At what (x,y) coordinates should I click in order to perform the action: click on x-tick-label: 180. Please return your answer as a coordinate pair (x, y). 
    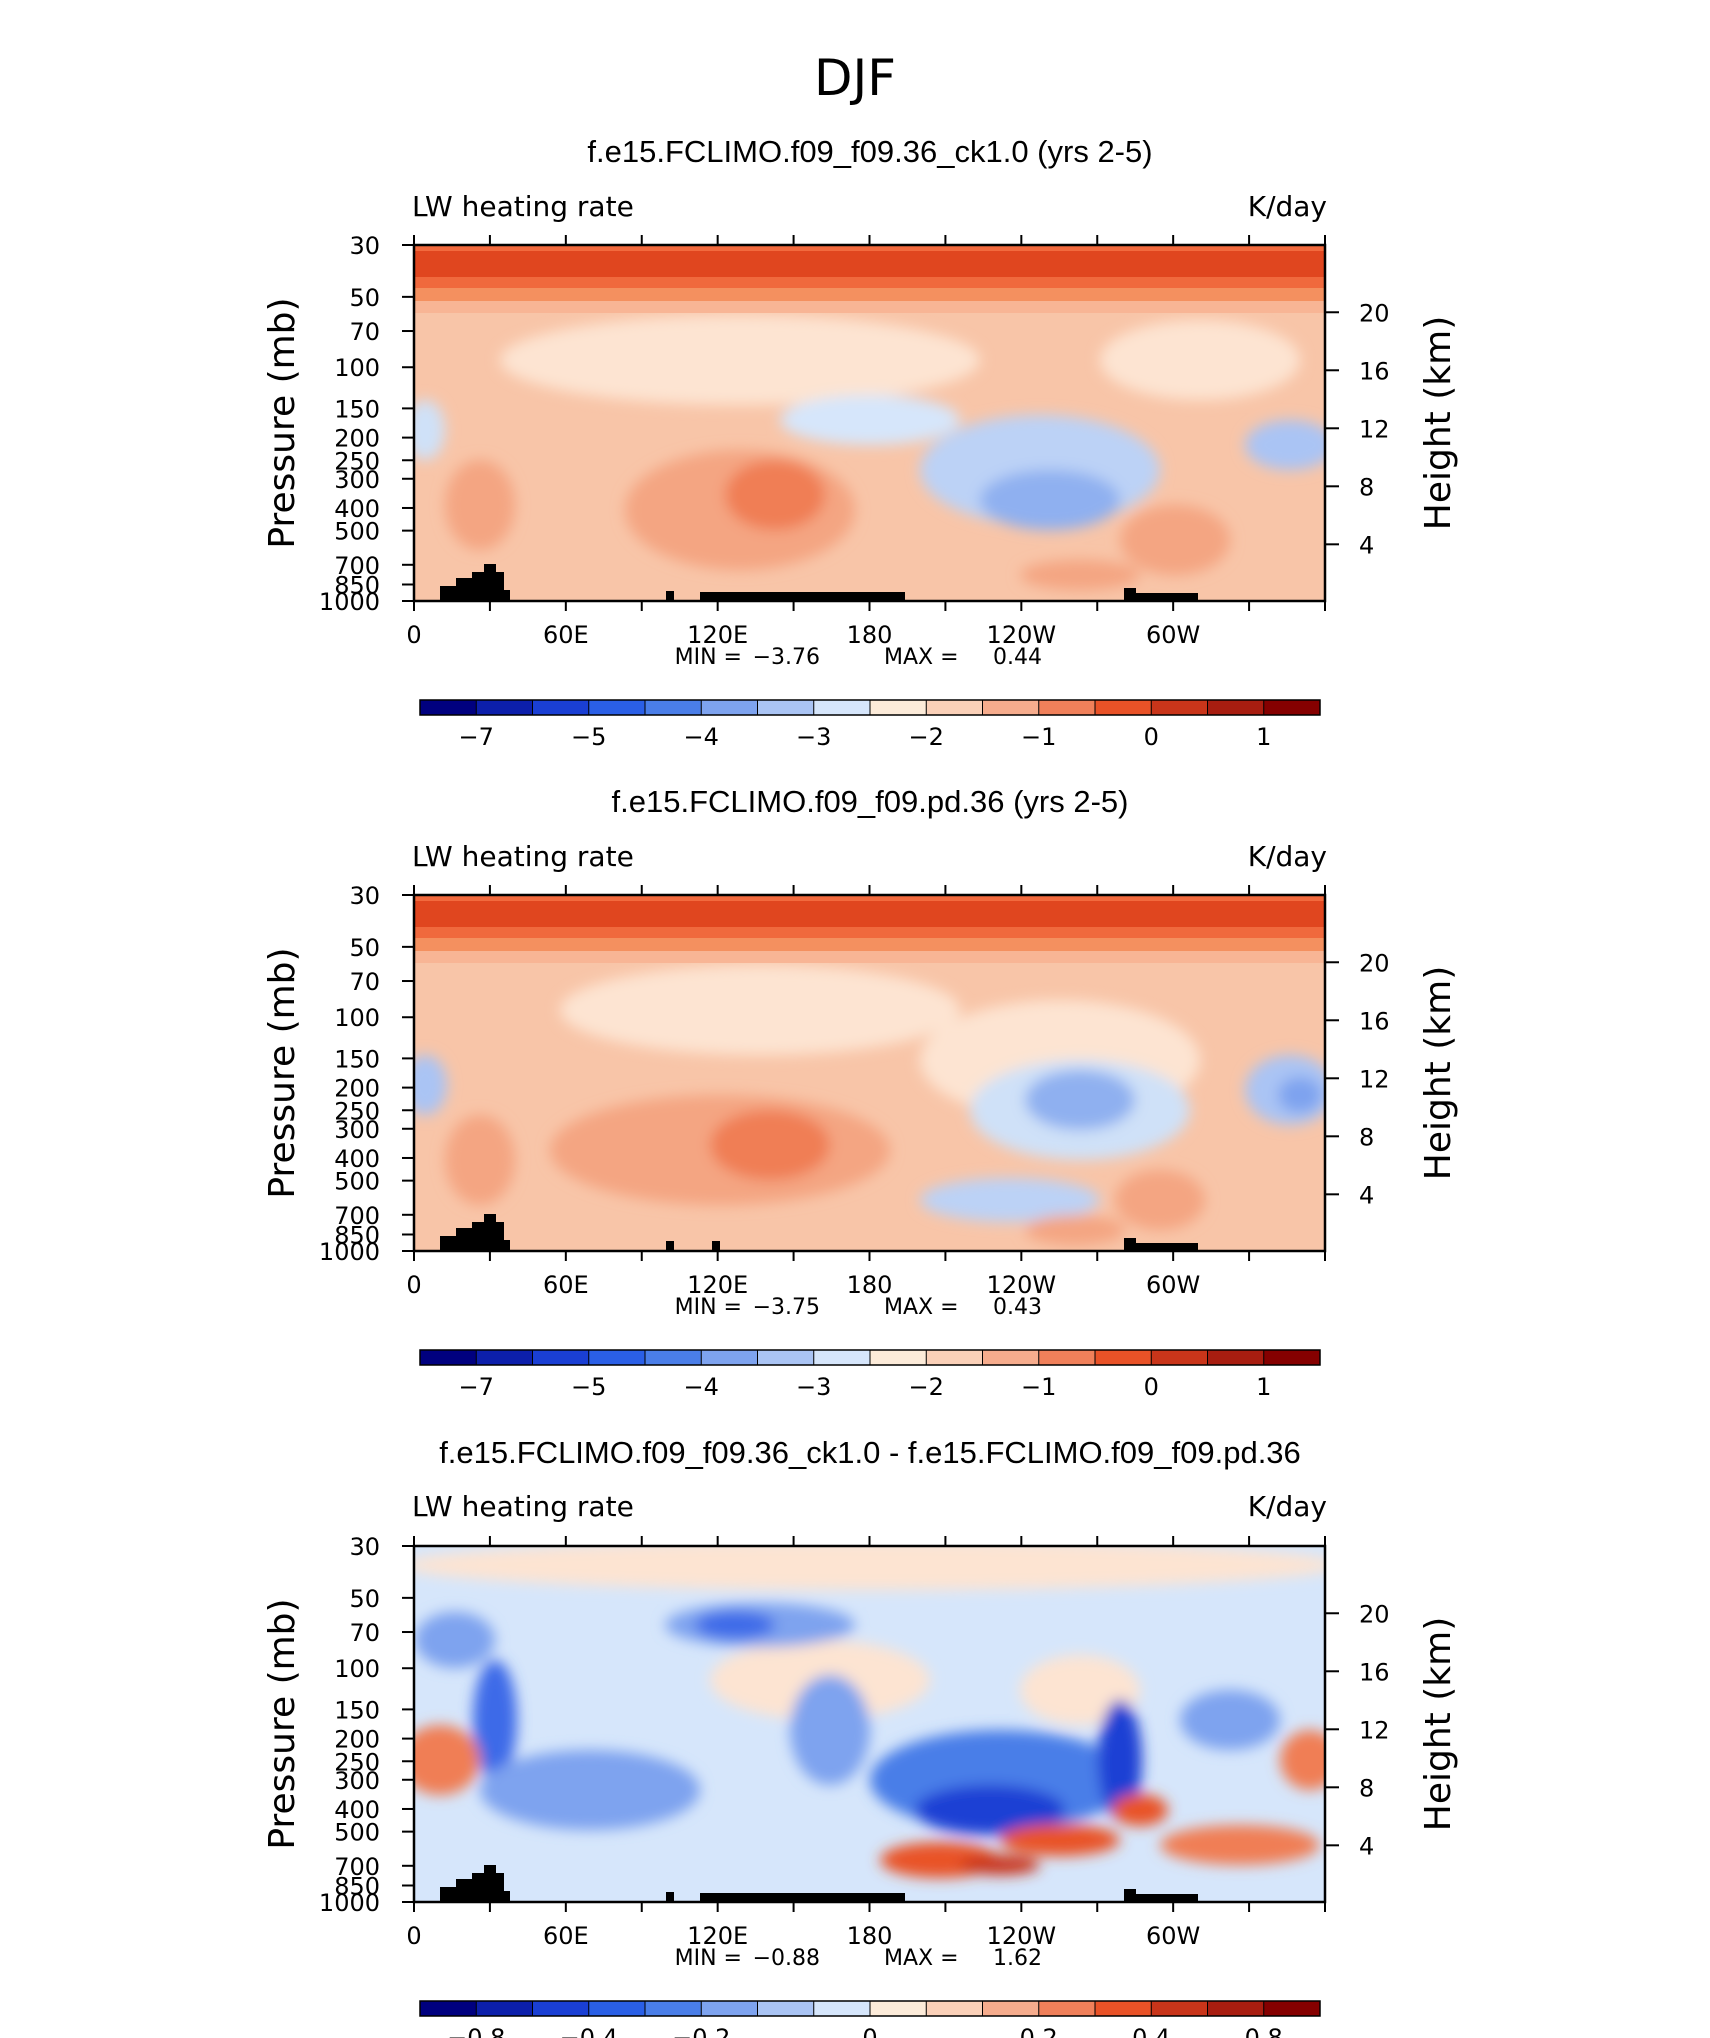
    Looking at the image, I should click on (870, 1936).